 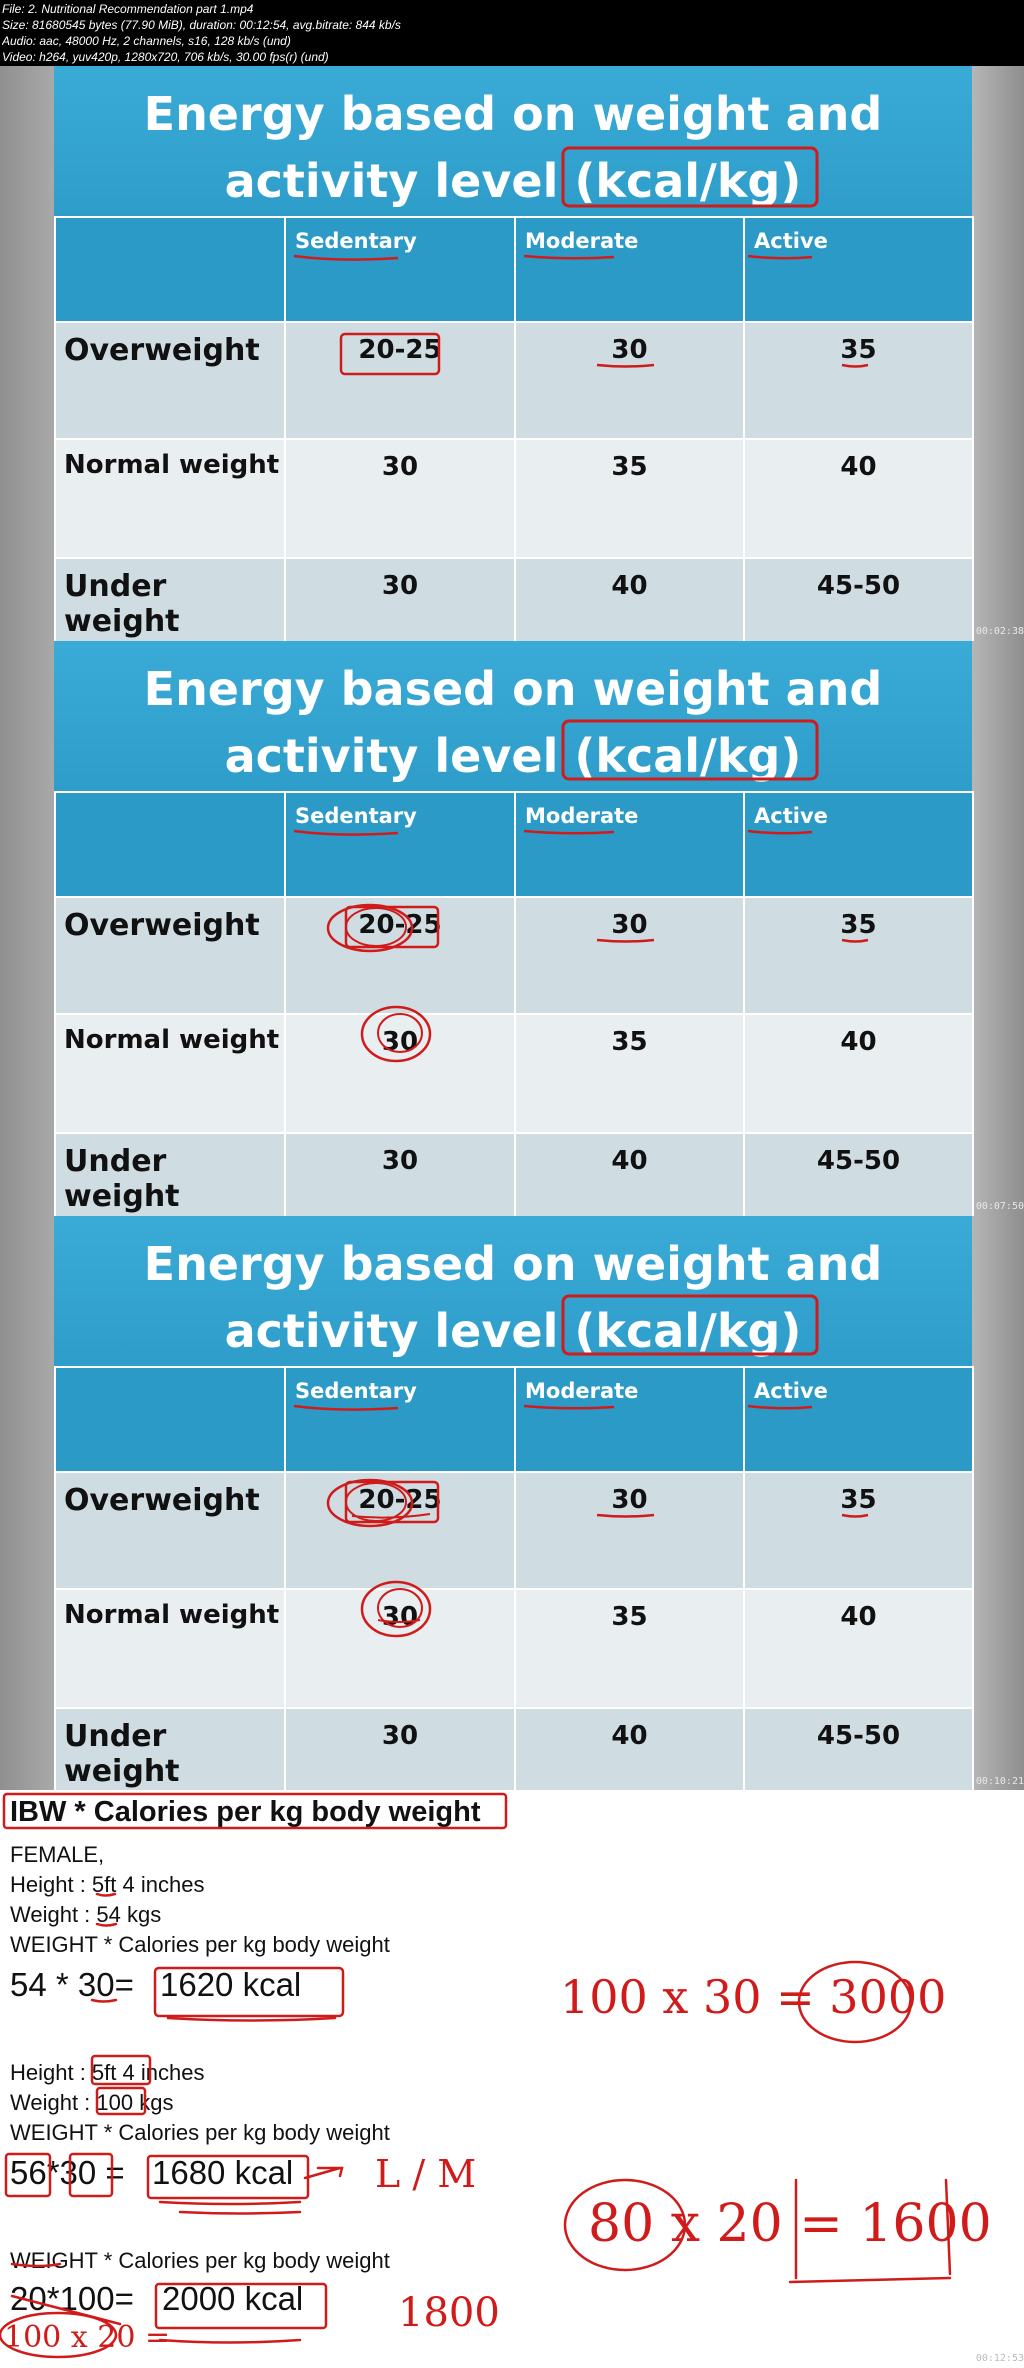 What do you see at coordinates (72, 1984) in the screenshot?
I see `calculation-left: 54 * 30=` at bounding box center [72, 1984].